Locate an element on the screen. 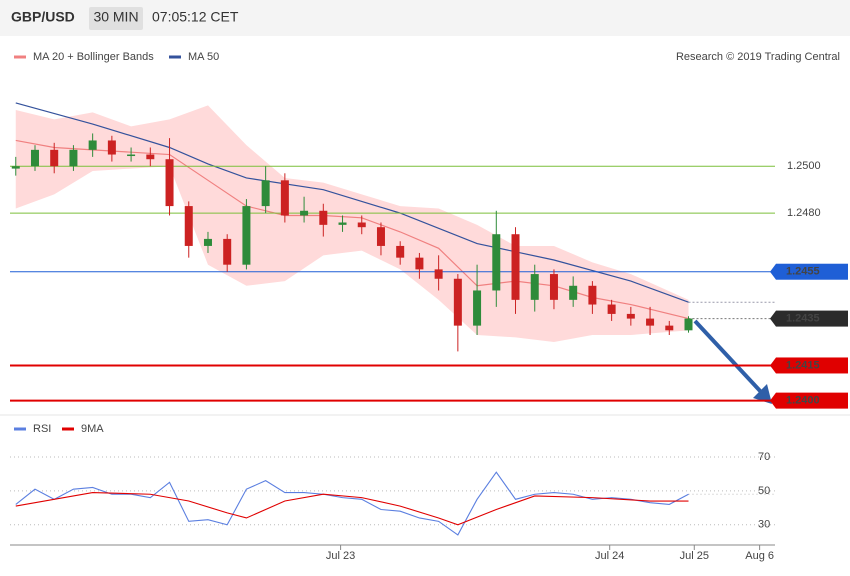  price-label: 1.2480 is located at coordinates (804, 213).